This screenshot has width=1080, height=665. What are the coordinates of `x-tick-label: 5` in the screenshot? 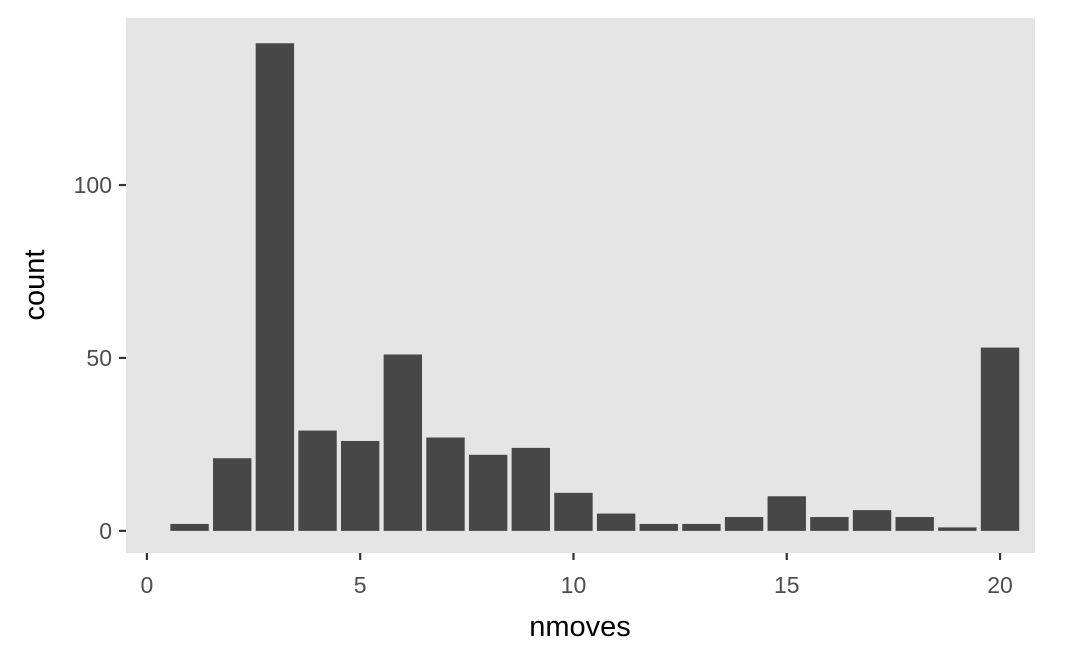 It's located at (360, 585).